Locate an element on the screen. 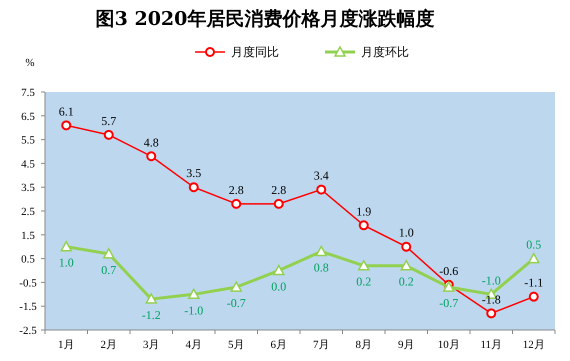 This screenshot has height=361, width=570. x-tick-label: 3月 is located at coordinates (151, 345).